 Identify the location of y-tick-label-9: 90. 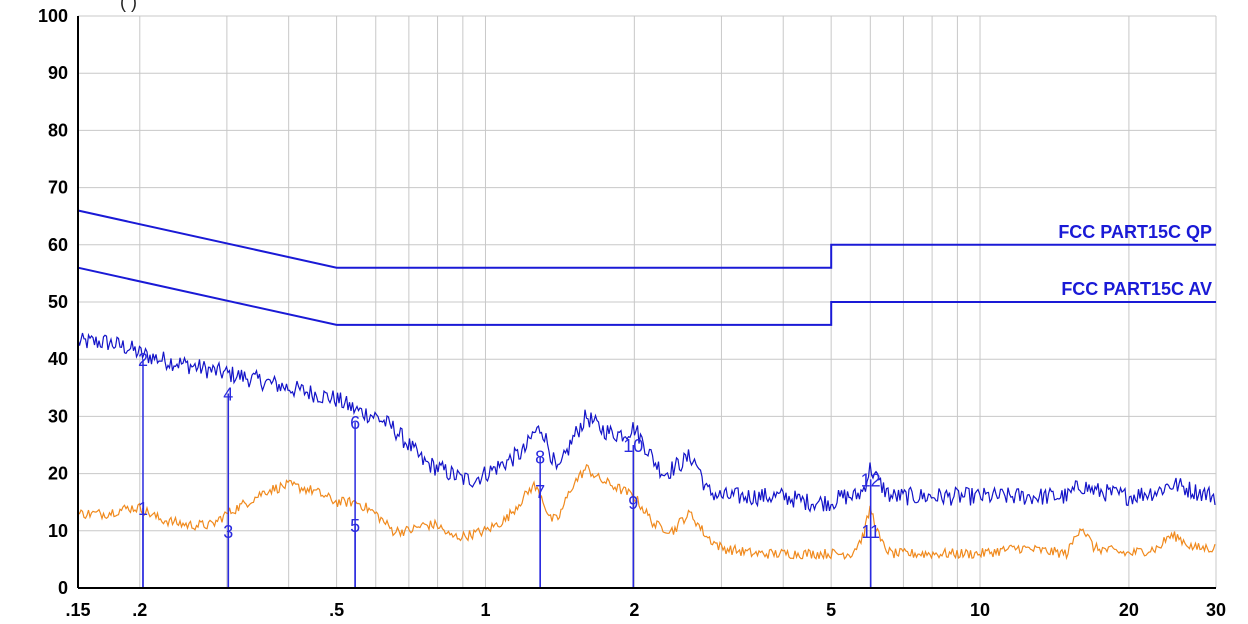
(58, 73).